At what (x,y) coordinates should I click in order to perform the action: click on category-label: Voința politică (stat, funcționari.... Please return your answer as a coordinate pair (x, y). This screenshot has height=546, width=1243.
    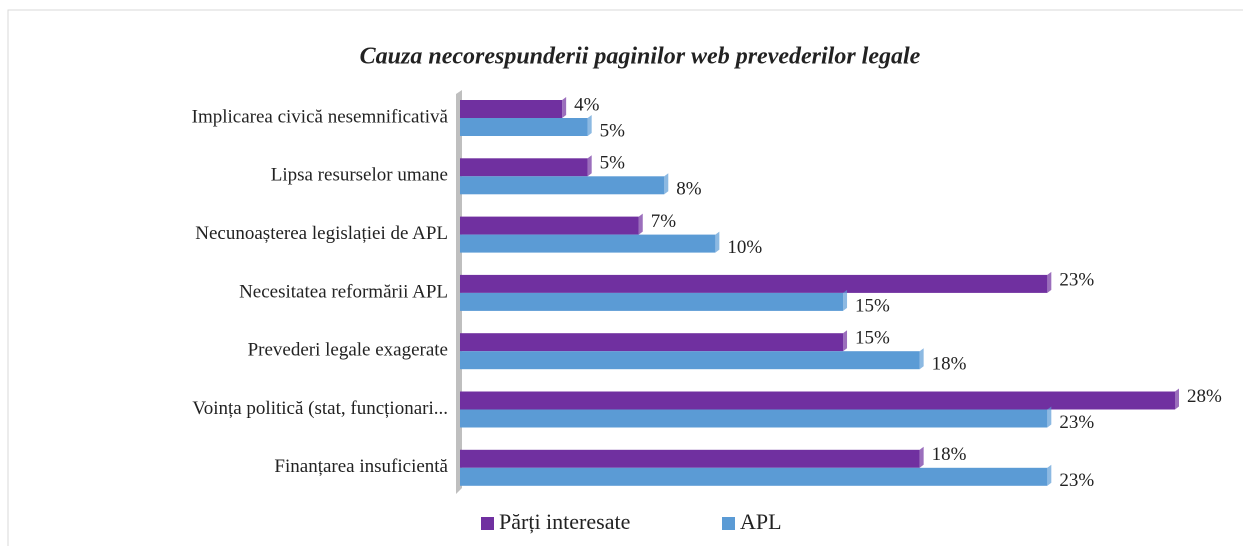
    Looking at the image, I should click on (320, 408).